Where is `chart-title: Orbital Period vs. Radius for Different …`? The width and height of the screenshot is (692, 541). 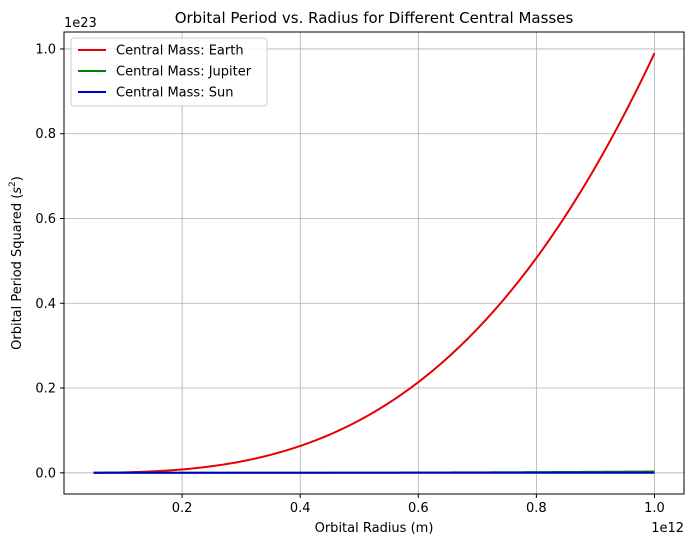
chart-title: Orbital Period vs. Radius for Different … is located at coordinates (374, 18).